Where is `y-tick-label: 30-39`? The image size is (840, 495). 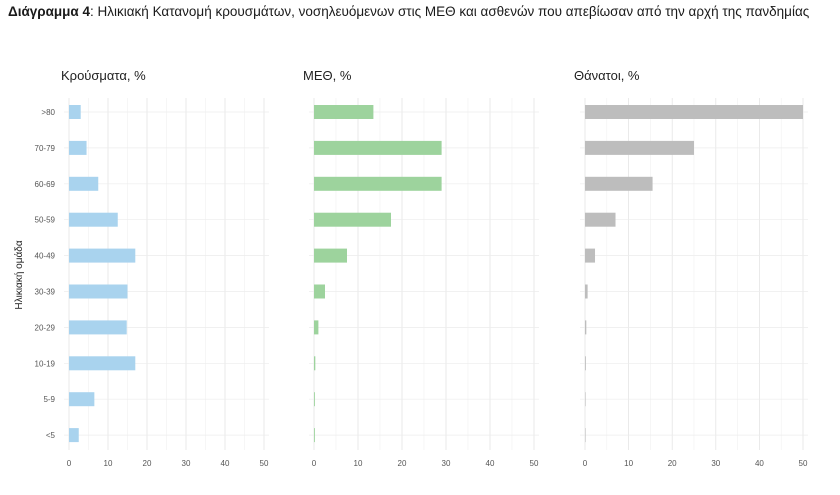 y-tick-label: 30-39 is located at coordinates (45, 292).